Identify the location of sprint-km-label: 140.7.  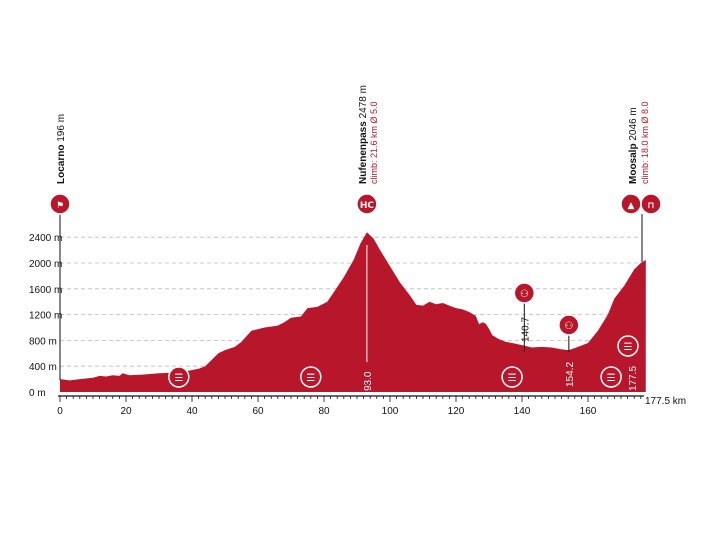
(525, 329).